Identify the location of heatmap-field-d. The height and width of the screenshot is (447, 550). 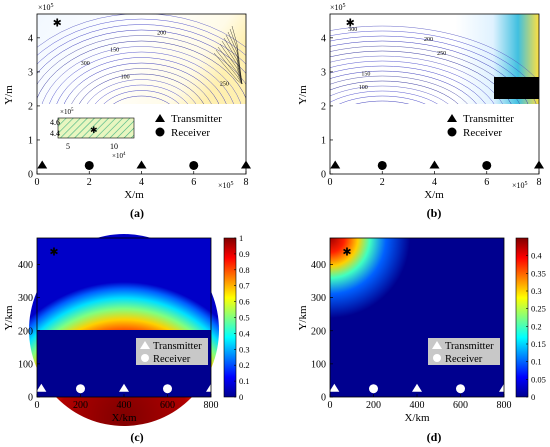
(370, 278).